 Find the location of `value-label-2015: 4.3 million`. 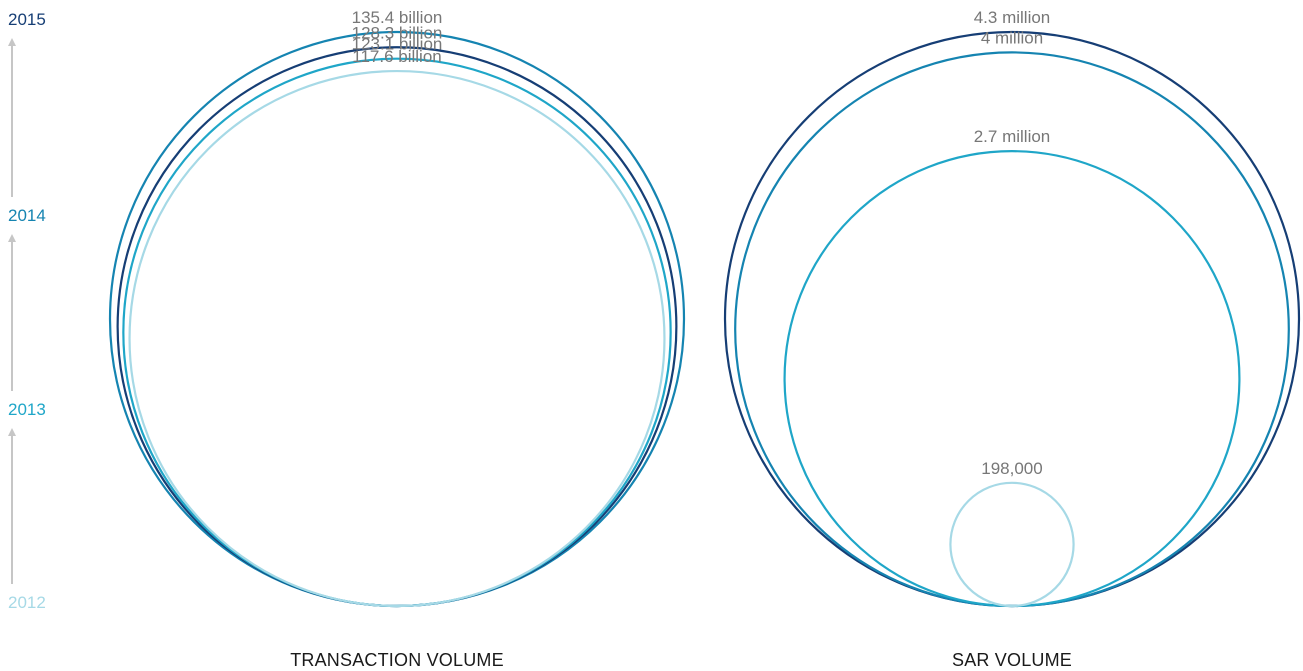

value-label-2015: 4.3 million is located at coordinates (1012, 17).